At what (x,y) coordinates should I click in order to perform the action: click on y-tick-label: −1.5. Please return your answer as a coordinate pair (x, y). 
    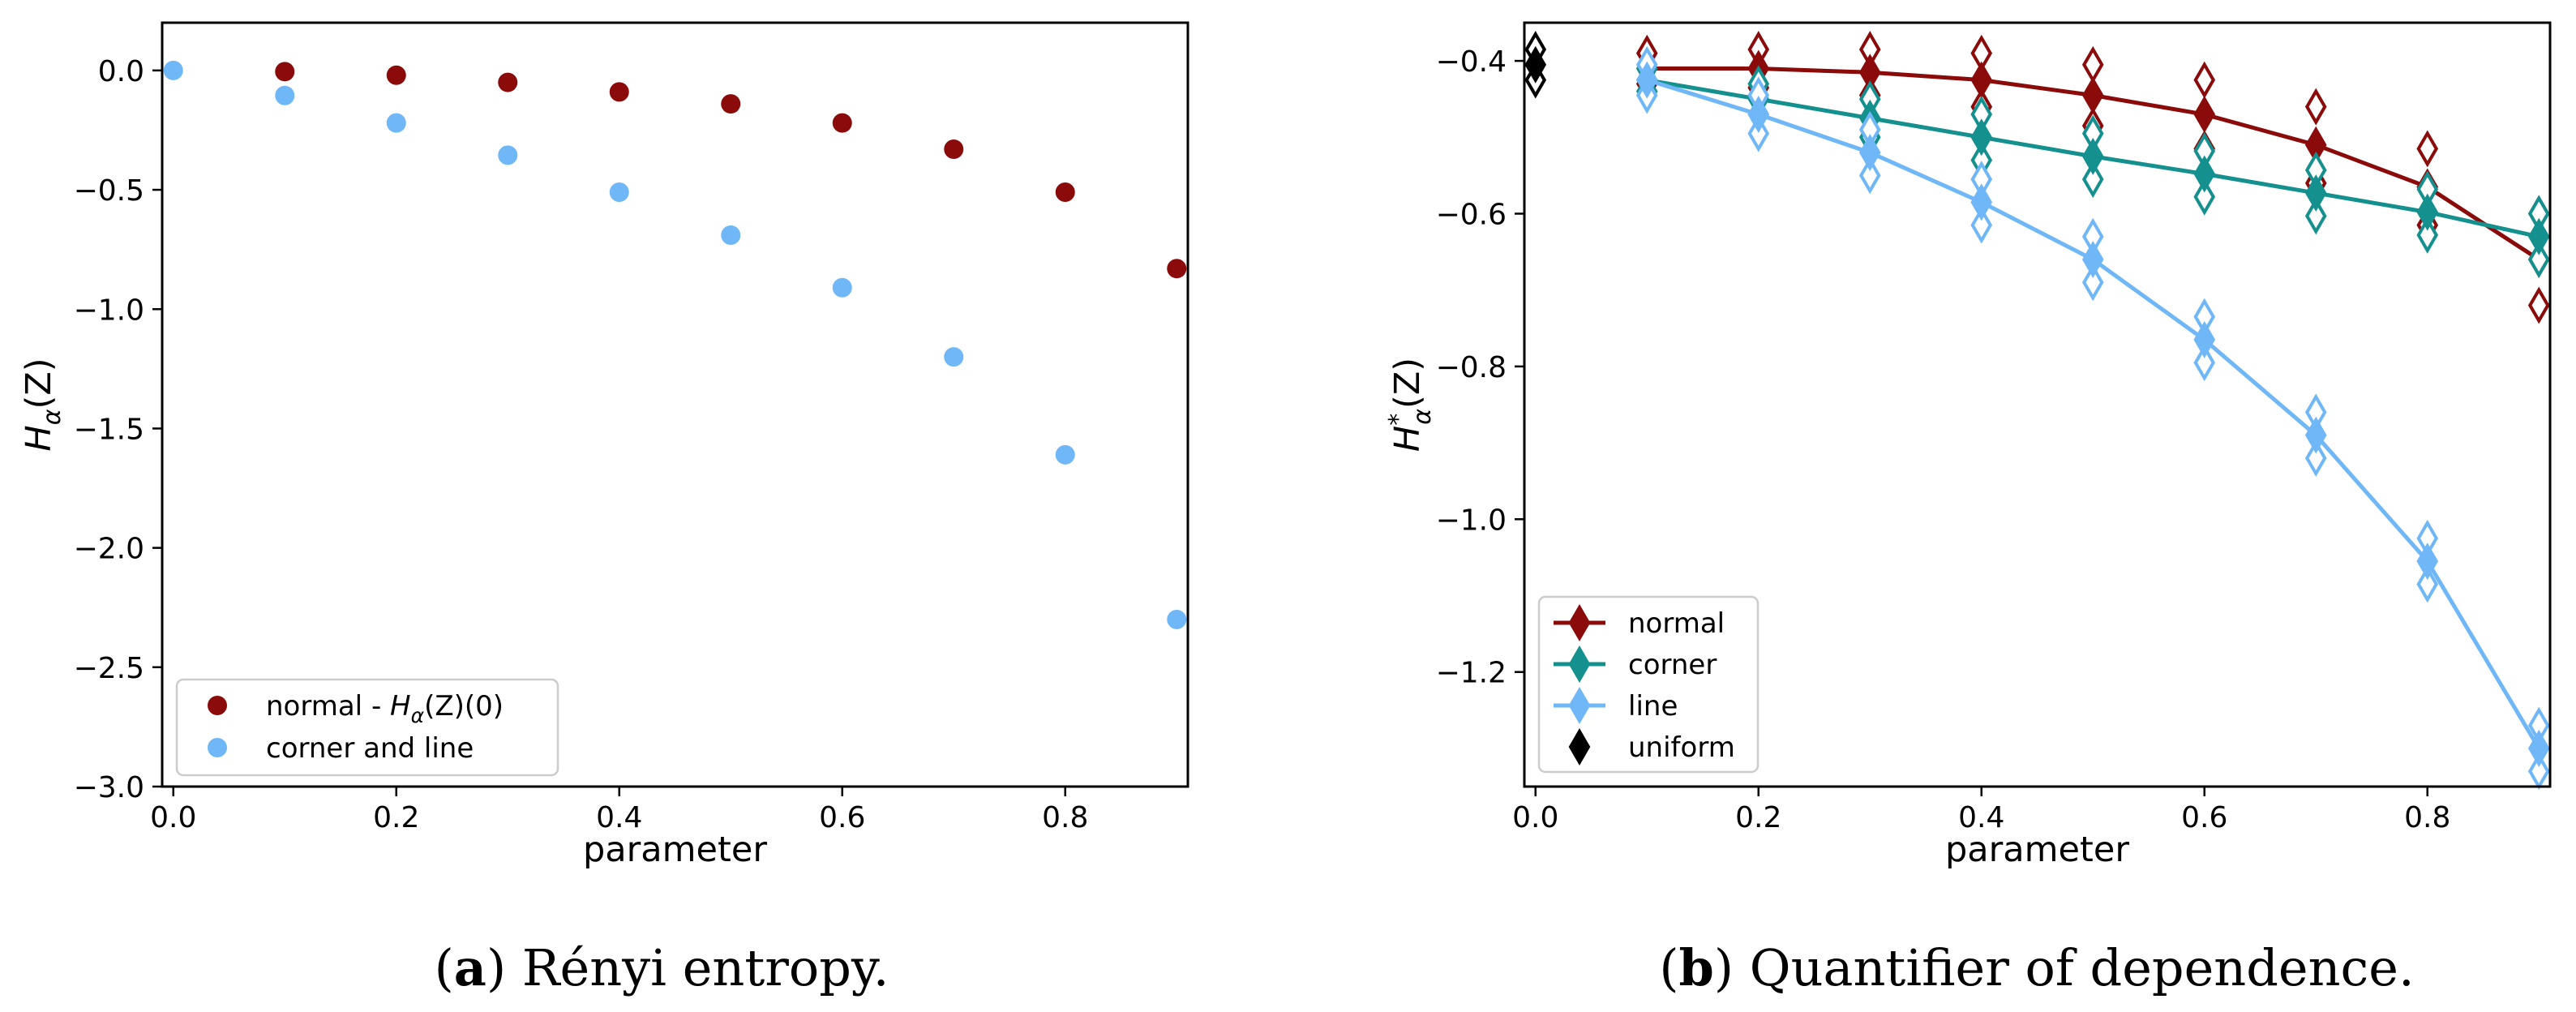
    Looking at the image, I should click on (109, 429).